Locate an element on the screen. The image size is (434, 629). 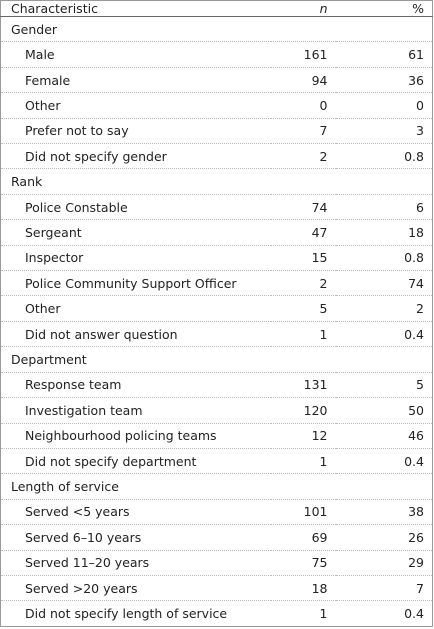
item-row: Served 6–10 years 69 26 is located at coordinates (216, 537).